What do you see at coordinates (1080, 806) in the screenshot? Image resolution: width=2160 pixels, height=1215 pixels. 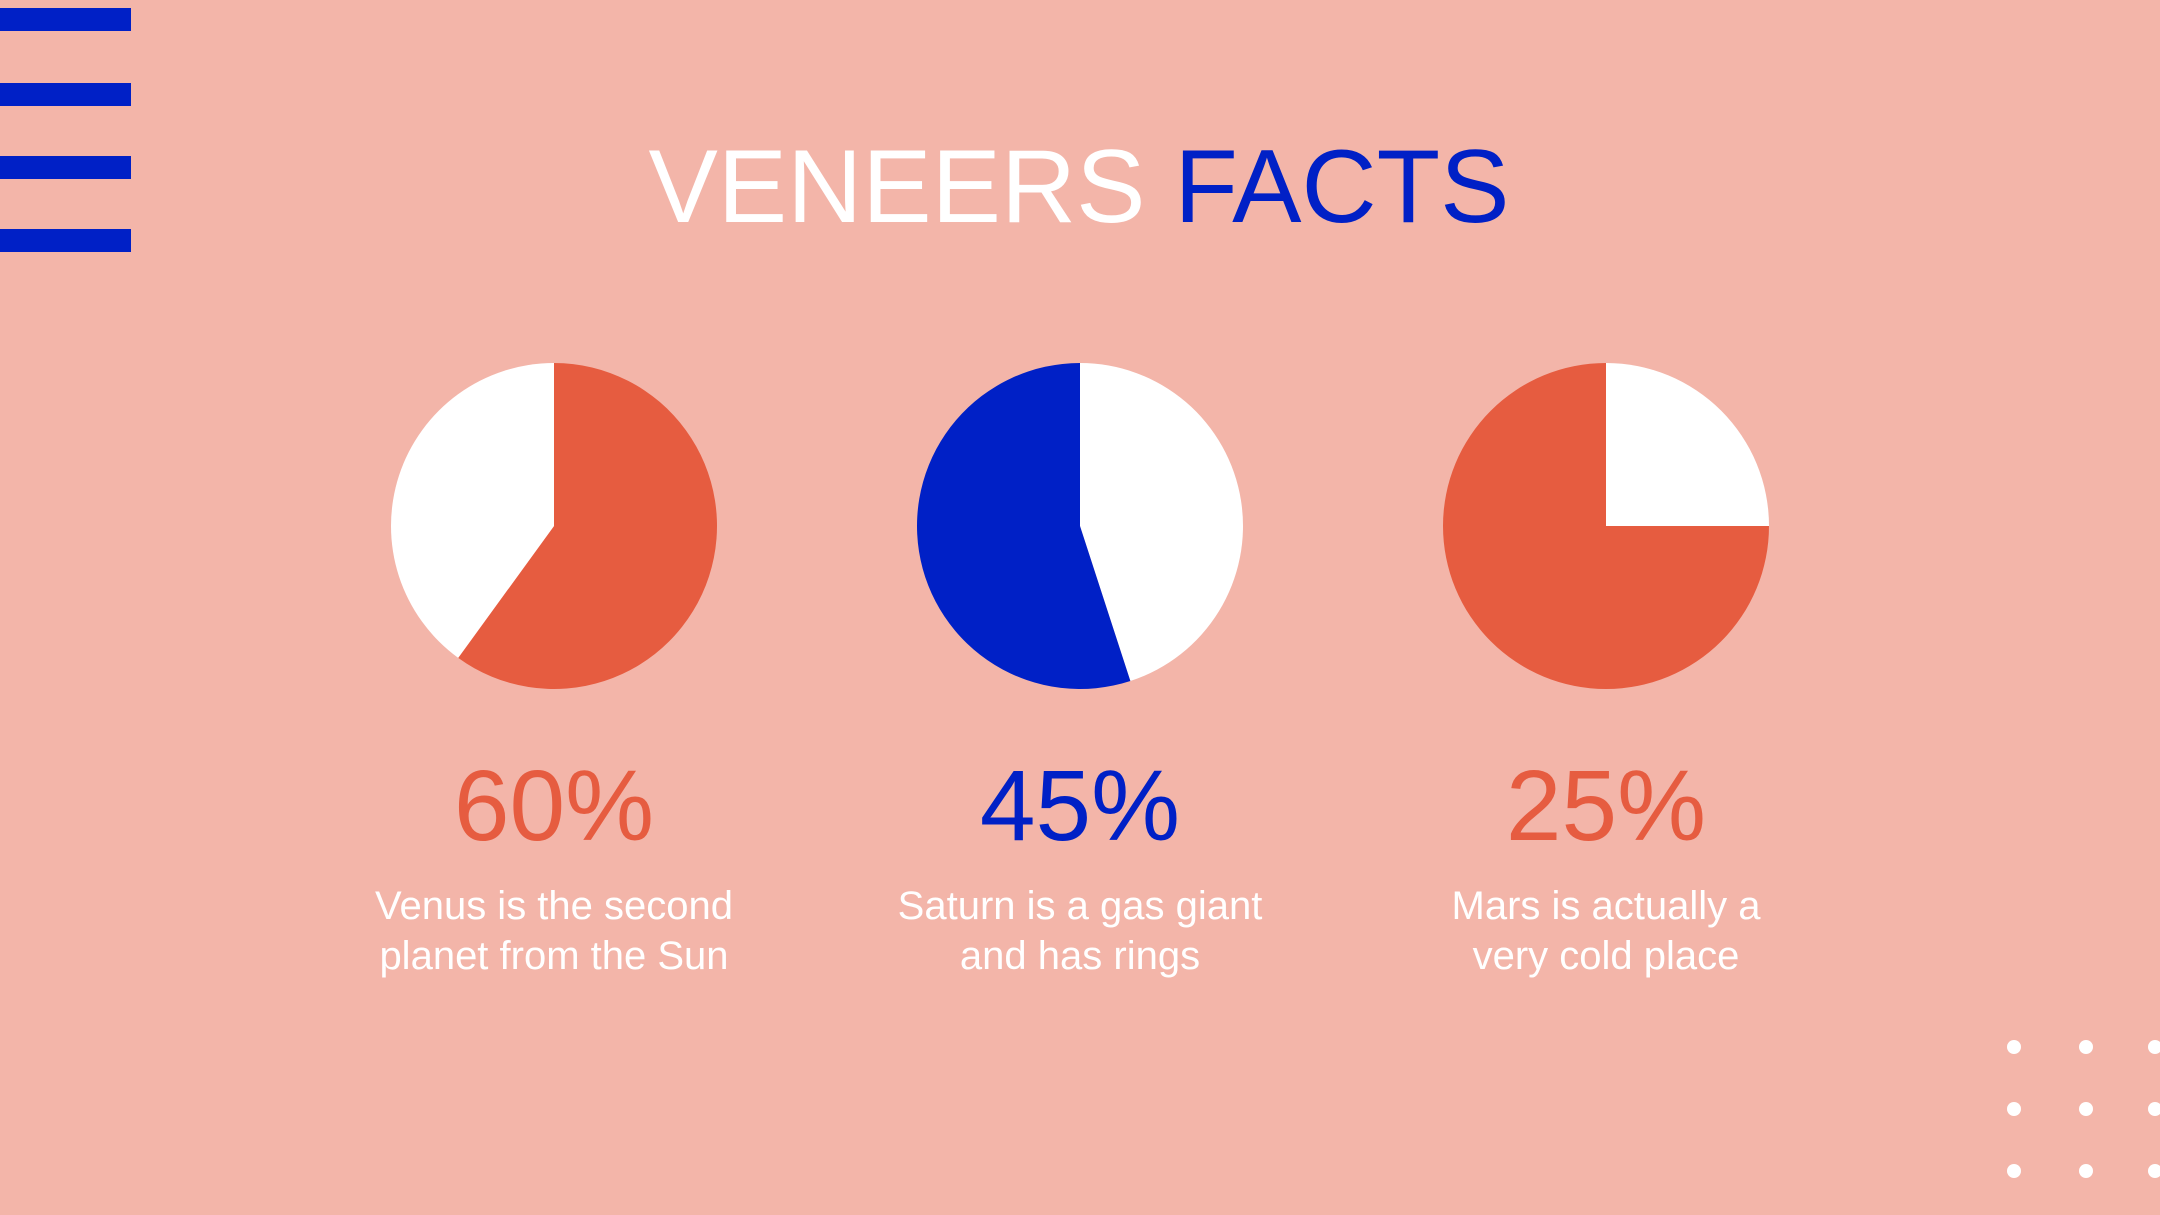 I see `value-label: 45%` at bounding box center [1080, 806].